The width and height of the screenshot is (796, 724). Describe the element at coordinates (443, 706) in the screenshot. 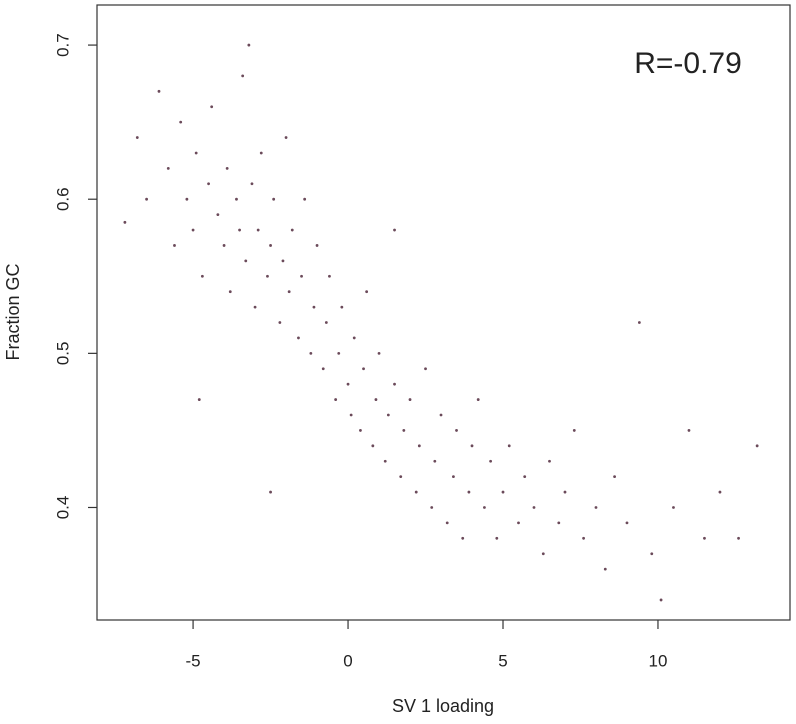

I see `x-axis-label: SV 1 loading` at that location.